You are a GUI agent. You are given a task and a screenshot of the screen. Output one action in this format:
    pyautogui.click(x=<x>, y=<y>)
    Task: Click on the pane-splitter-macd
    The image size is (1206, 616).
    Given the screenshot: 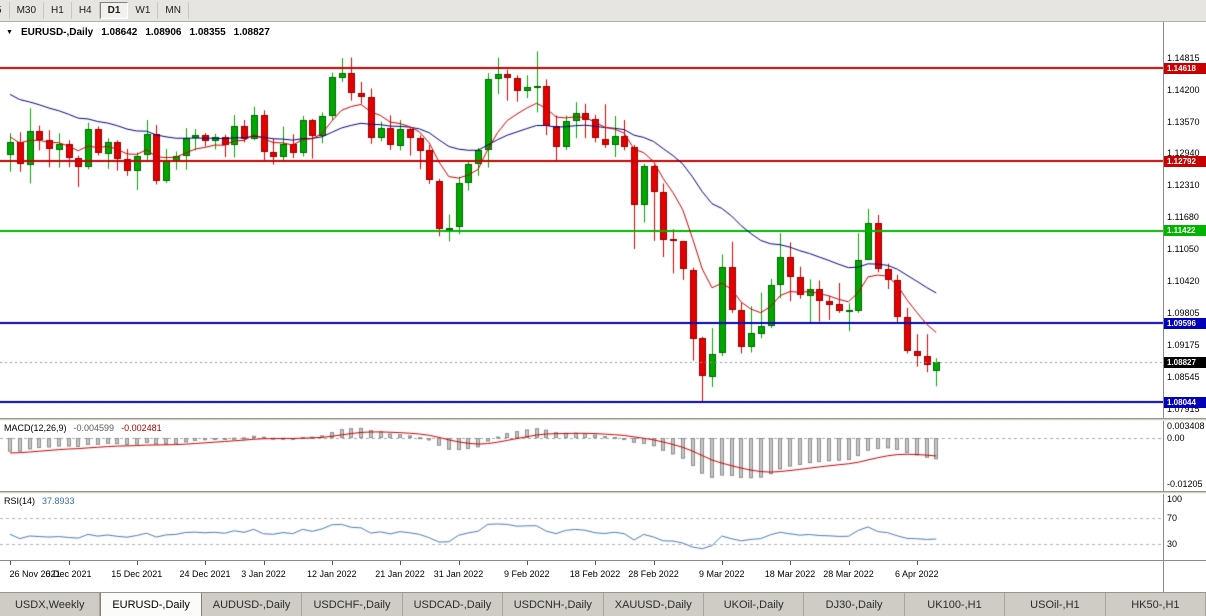 What is the action you would take?
    pyautogui.click(x=603, y=419)
    